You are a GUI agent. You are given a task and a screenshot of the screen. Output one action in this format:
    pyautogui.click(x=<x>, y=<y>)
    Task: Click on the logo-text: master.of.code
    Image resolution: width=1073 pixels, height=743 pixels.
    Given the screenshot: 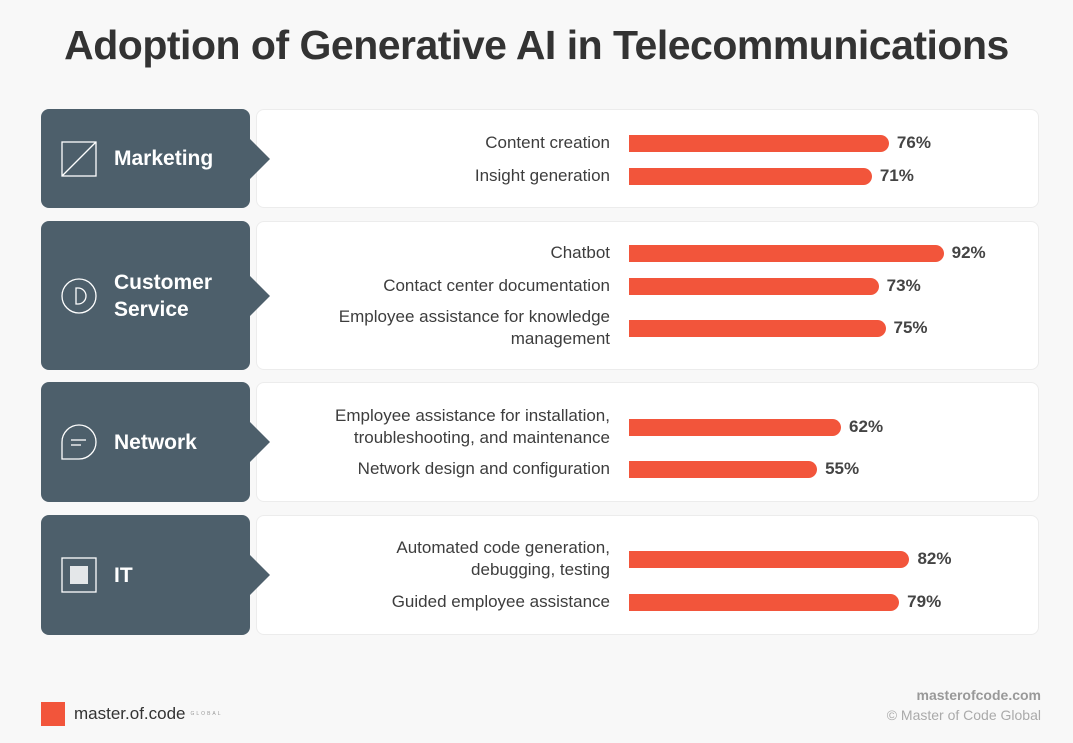 What is the action you would take?
    pyautogui.click(x=130, y=713)
    